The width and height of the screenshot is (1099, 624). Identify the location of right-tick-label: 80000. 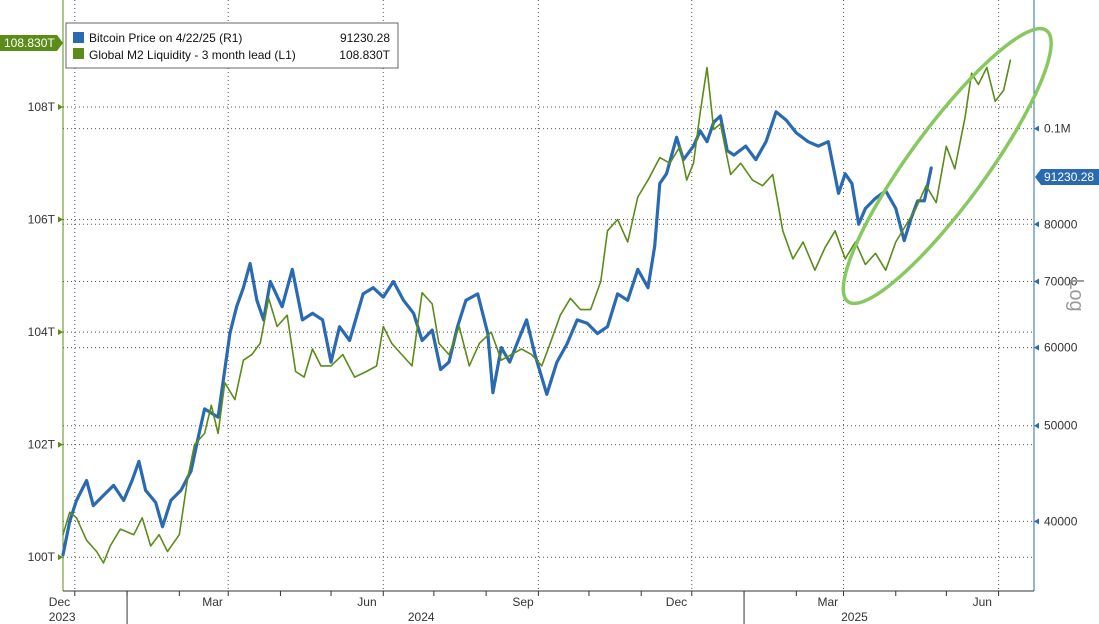
(1061, 224).